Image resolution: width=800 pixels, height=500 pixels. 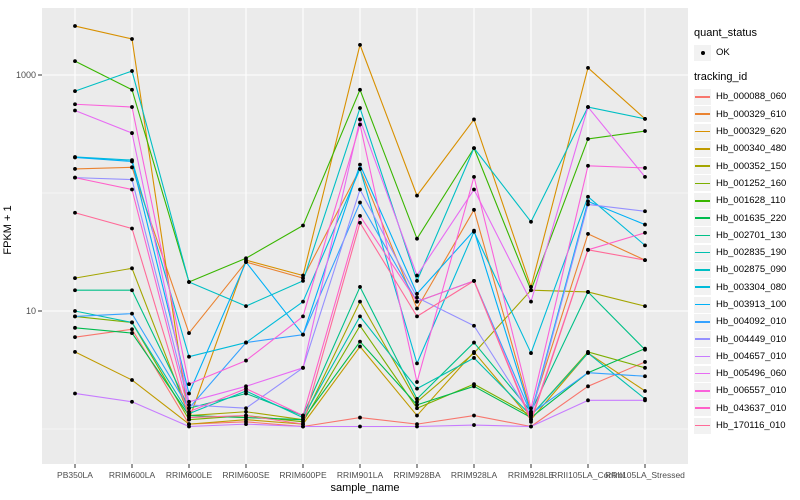 I want to click on y-tick-label: 10, so click(x=31, y=311).